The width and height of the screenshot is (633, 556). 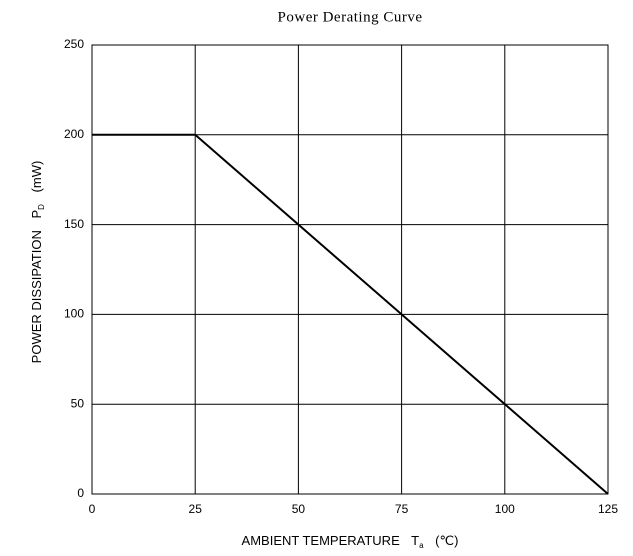 I want to click on y-tick-label: 0, so click(x=80, y=493).